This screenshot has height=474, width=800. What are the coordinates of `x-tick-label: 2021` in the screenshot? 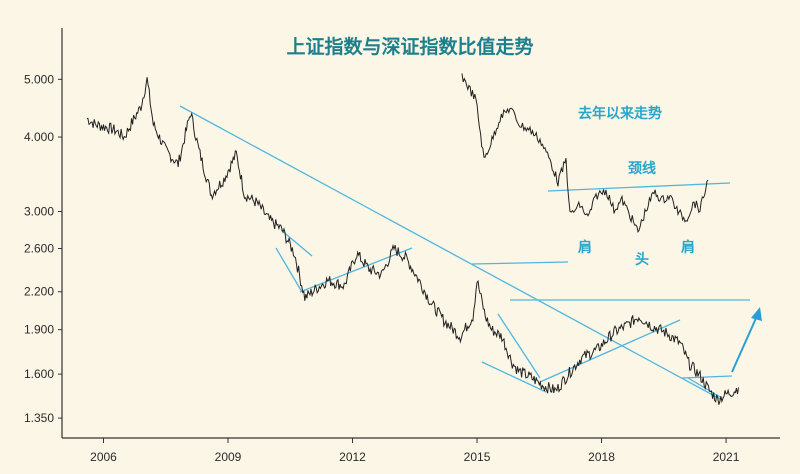 It's located at (726, 457).